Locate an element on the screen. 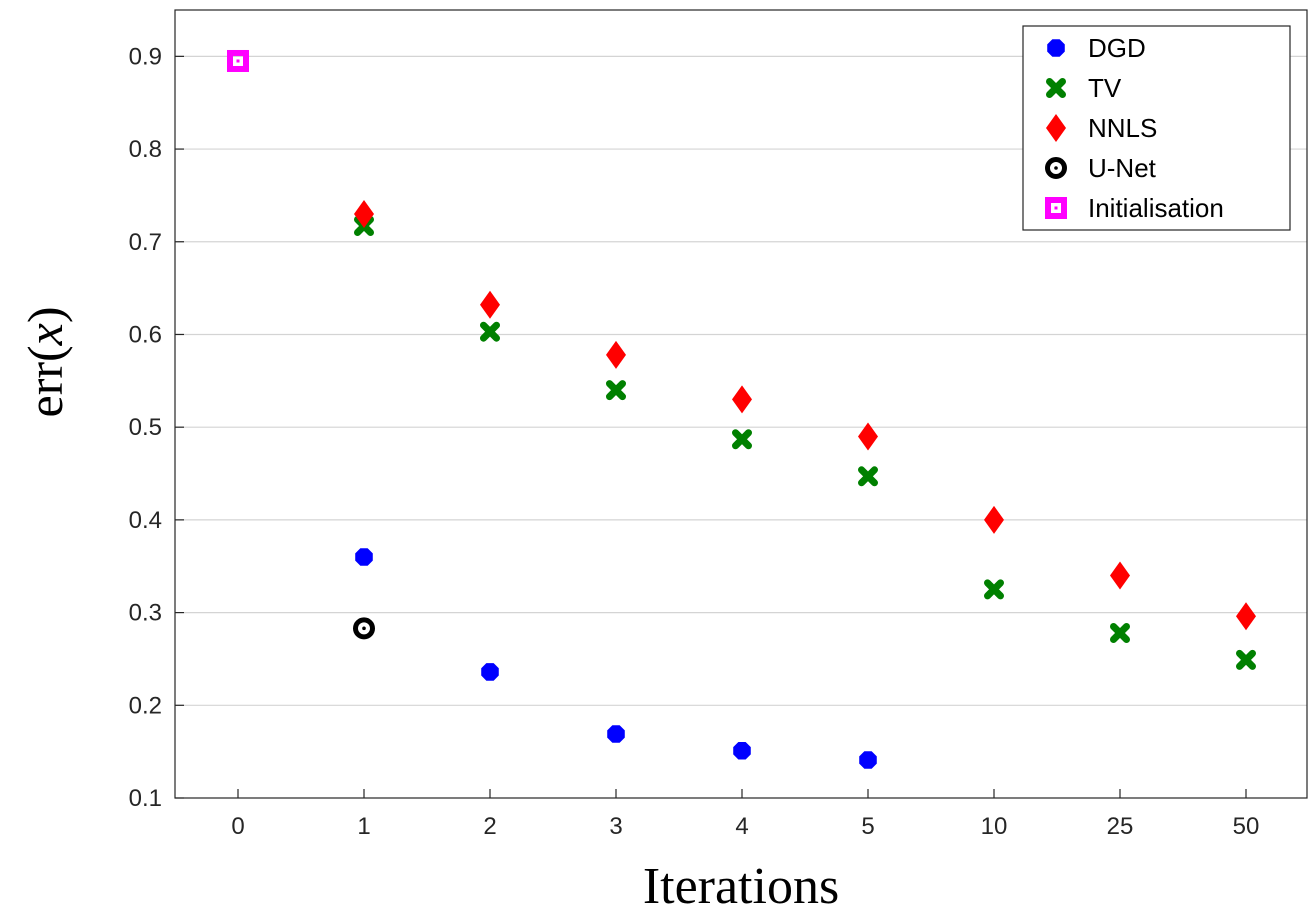  legend-item-nnls: NNLS is located at coordinates (1101, 128).